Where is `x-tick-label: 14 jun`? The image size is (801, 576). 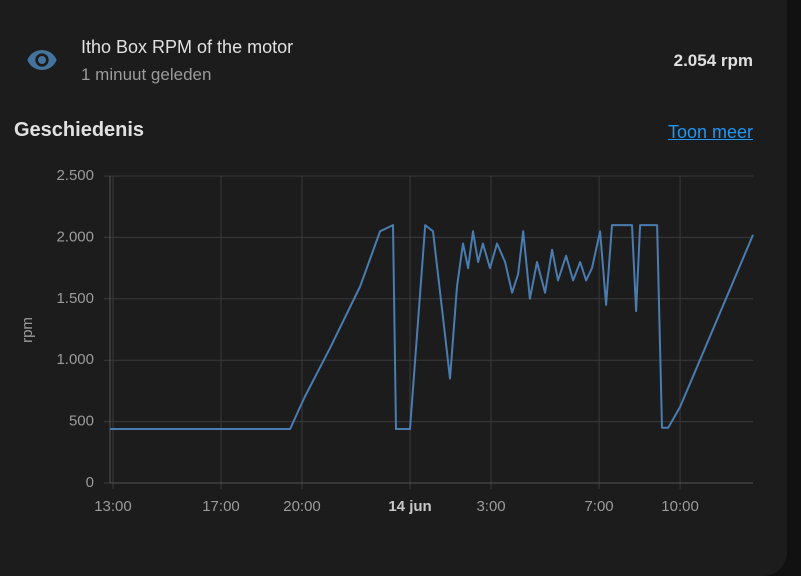 x-tick-label: 14 jun is located at coordinates (409, 506).